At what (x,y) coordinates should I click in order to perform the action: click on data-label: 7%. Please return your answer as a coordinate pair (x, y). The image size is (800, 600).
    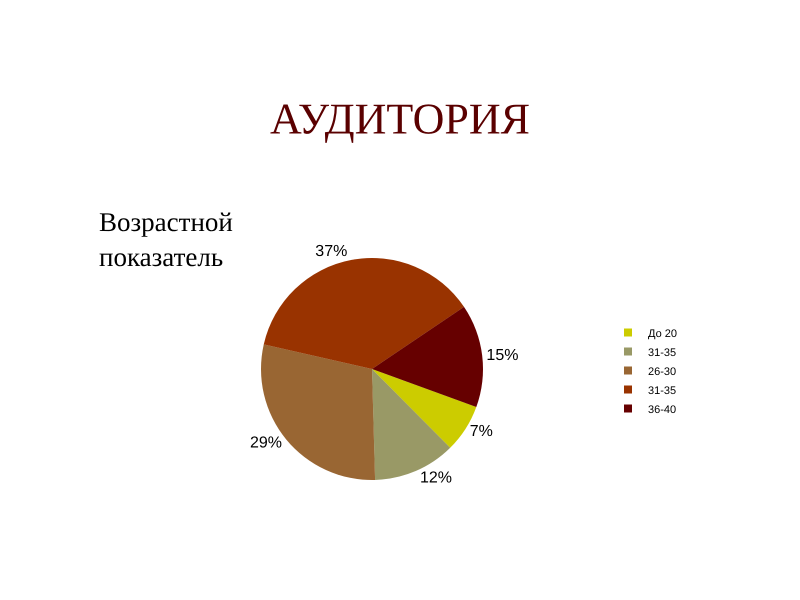
    Looking at the image, I should click on (481, 431).